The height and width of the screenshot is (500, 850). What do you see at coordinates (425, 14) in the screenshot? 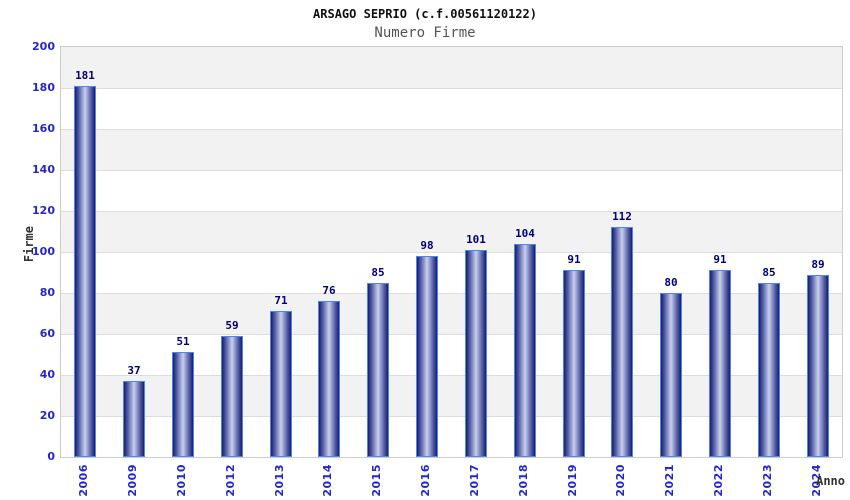
I see `chart-title: ARSAGO SEPRIO (c.f.00561120122)` at bounding box center [425, 14].